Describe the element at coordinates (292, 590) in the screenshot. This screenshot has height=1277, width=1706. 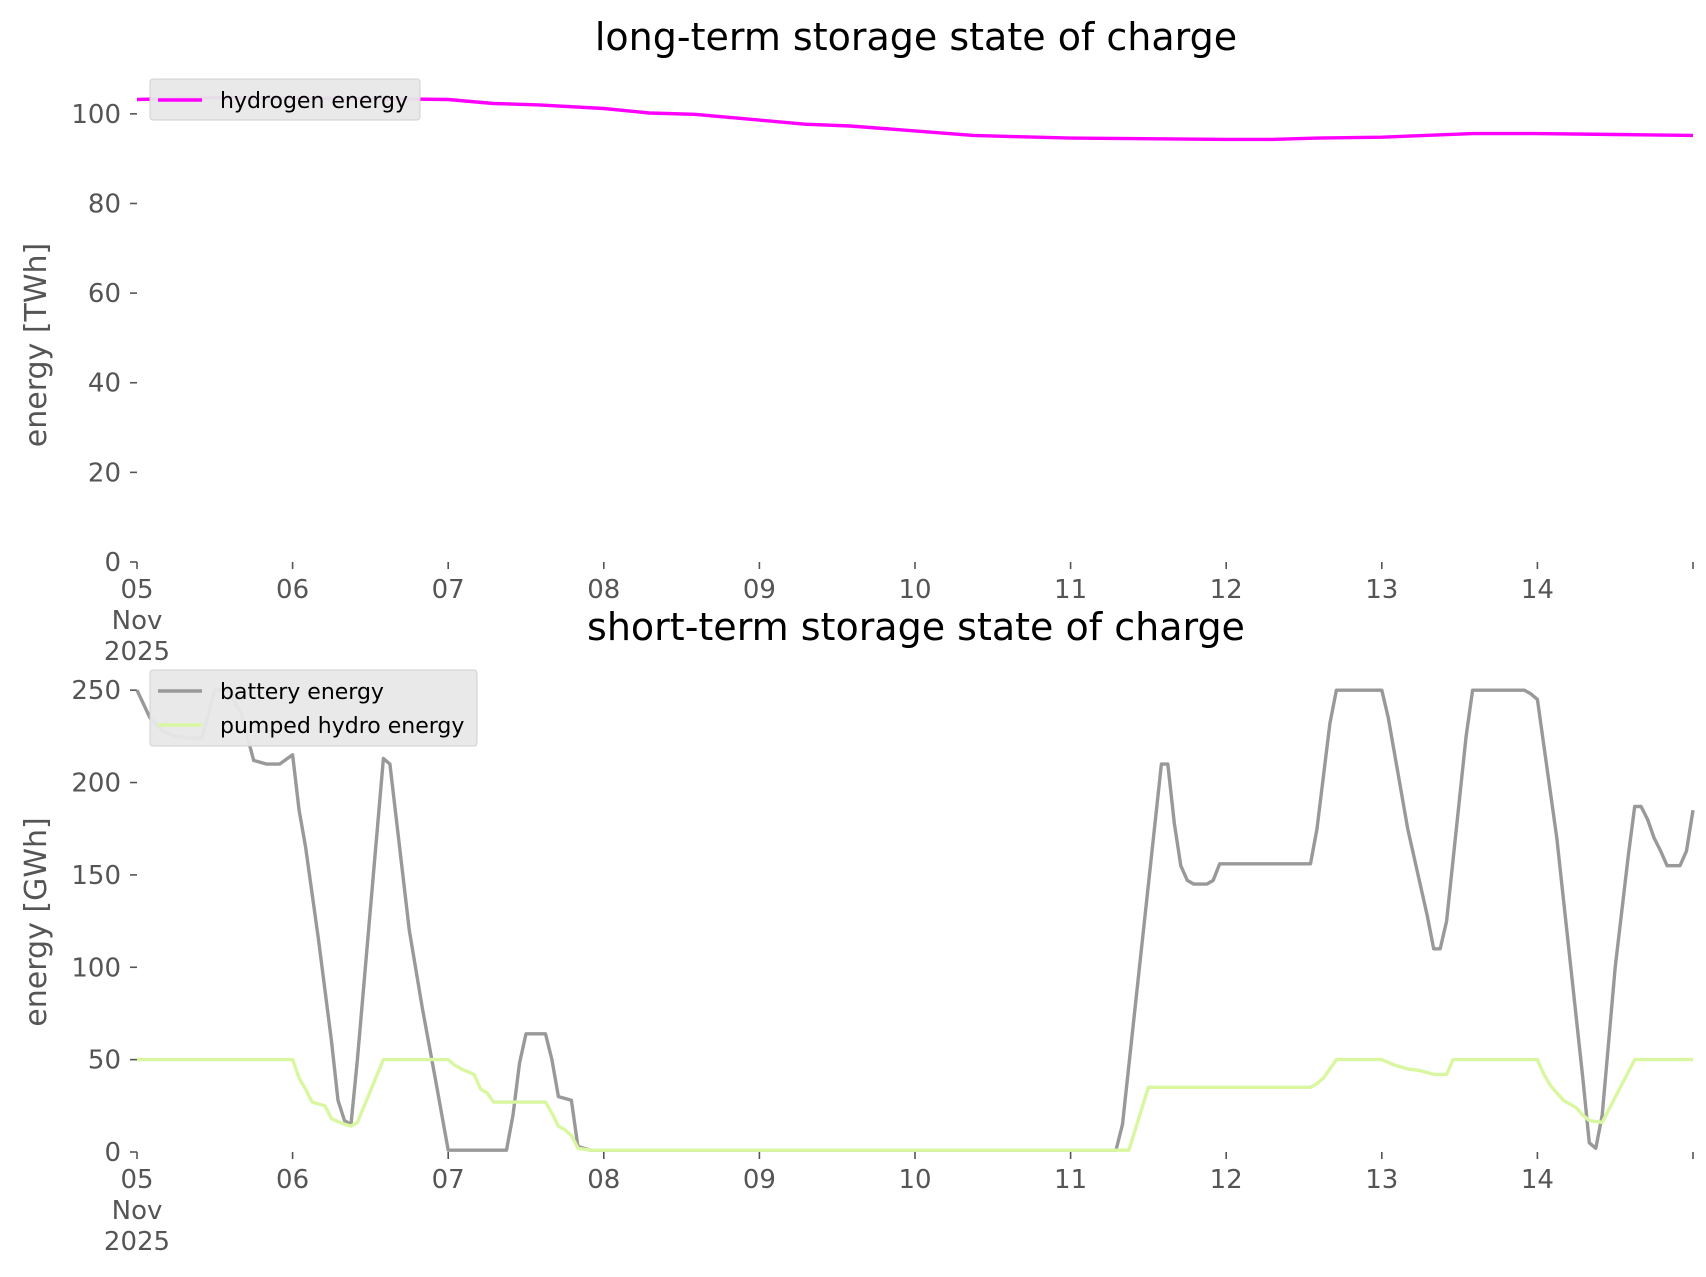
I see `long-term-x-tick-label: 06` at that location.